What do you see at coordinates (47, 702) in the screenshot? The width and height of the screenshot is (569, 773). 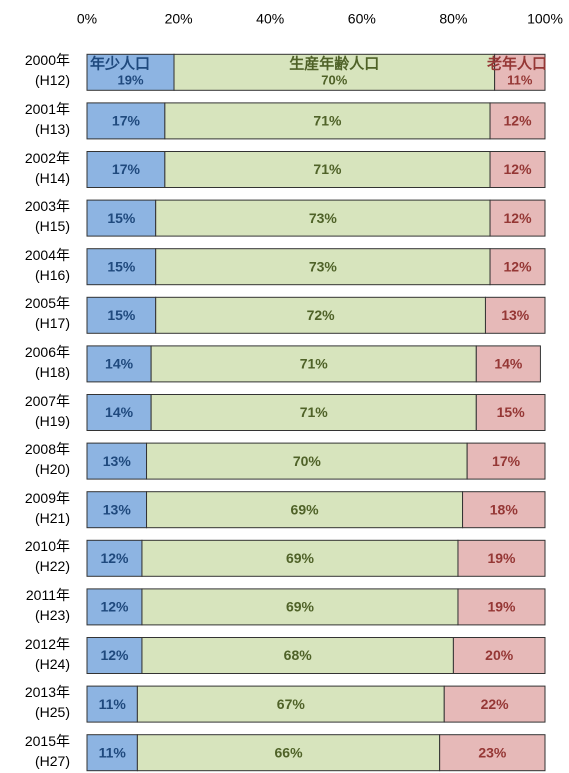 I see `category-label: 2013年 (H25)` at bounding box center [47, 702].